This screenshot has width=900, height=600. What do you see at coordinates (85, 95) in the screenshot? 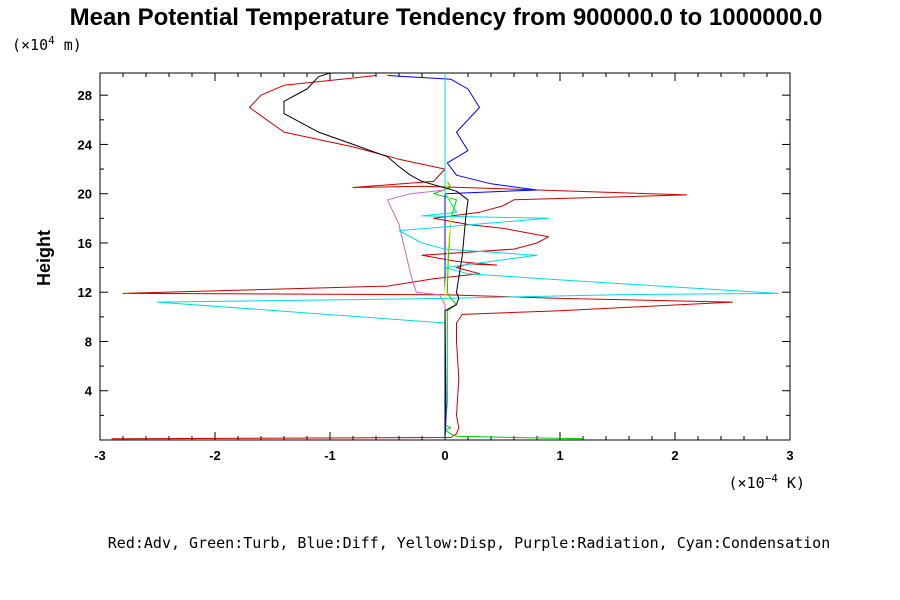
I see `y-tick-label: 28` at bounding box center [85, 95].